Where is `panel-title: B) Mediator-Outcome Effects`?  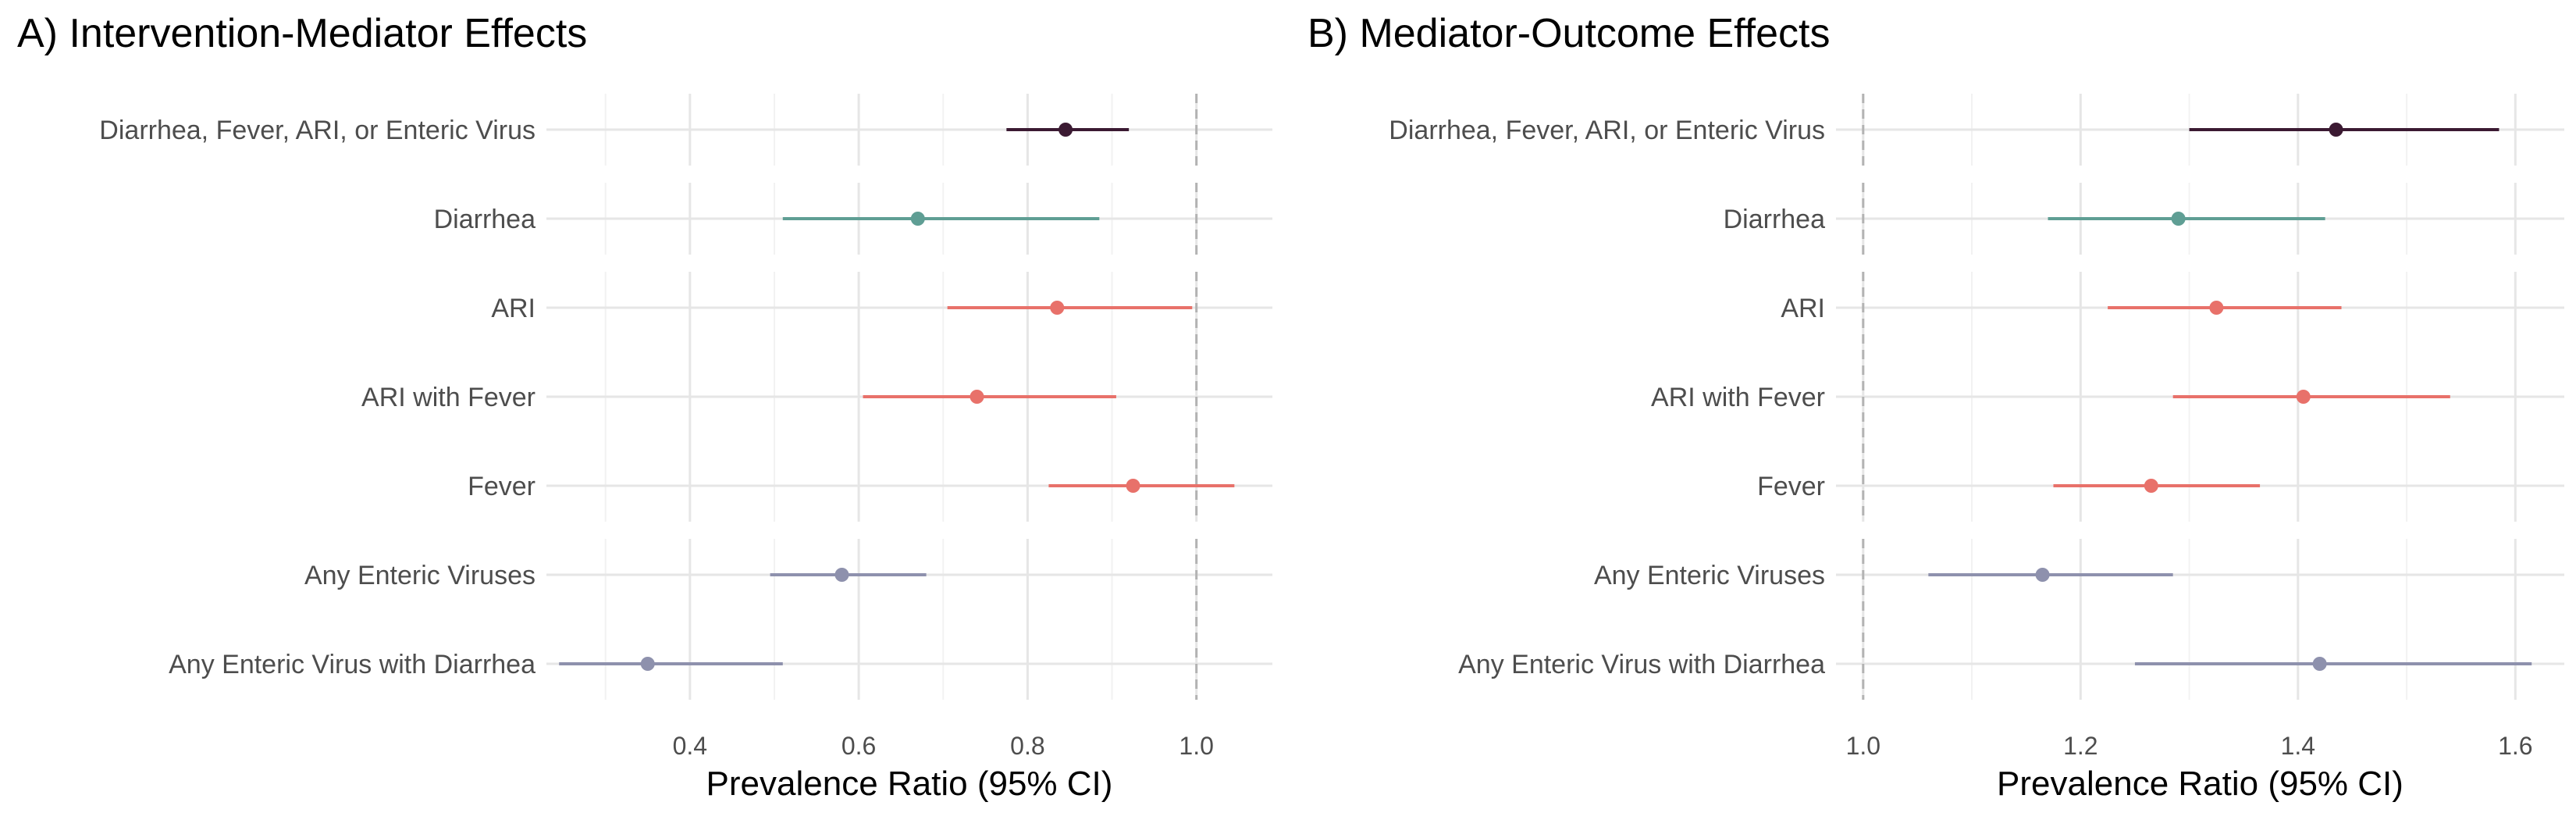 panel-title: B) Mediator-Outcome Effects is located at coordinates (1569, 33).